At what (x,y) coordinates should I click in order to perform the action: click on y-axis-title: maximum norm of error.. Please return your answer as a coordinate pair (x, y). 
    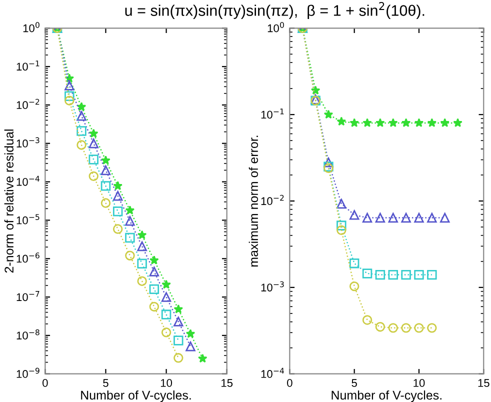
    Looking at the image, I should click on (253, 201).